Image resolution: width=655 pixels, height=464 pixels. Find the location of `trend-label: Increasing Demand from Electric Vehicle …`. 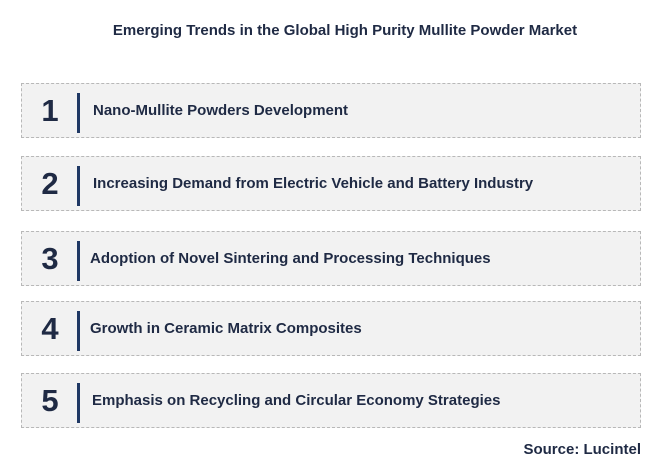

trend-label: Increasing Demand from Electric Vehicle … is located at coordinates (313, 183).